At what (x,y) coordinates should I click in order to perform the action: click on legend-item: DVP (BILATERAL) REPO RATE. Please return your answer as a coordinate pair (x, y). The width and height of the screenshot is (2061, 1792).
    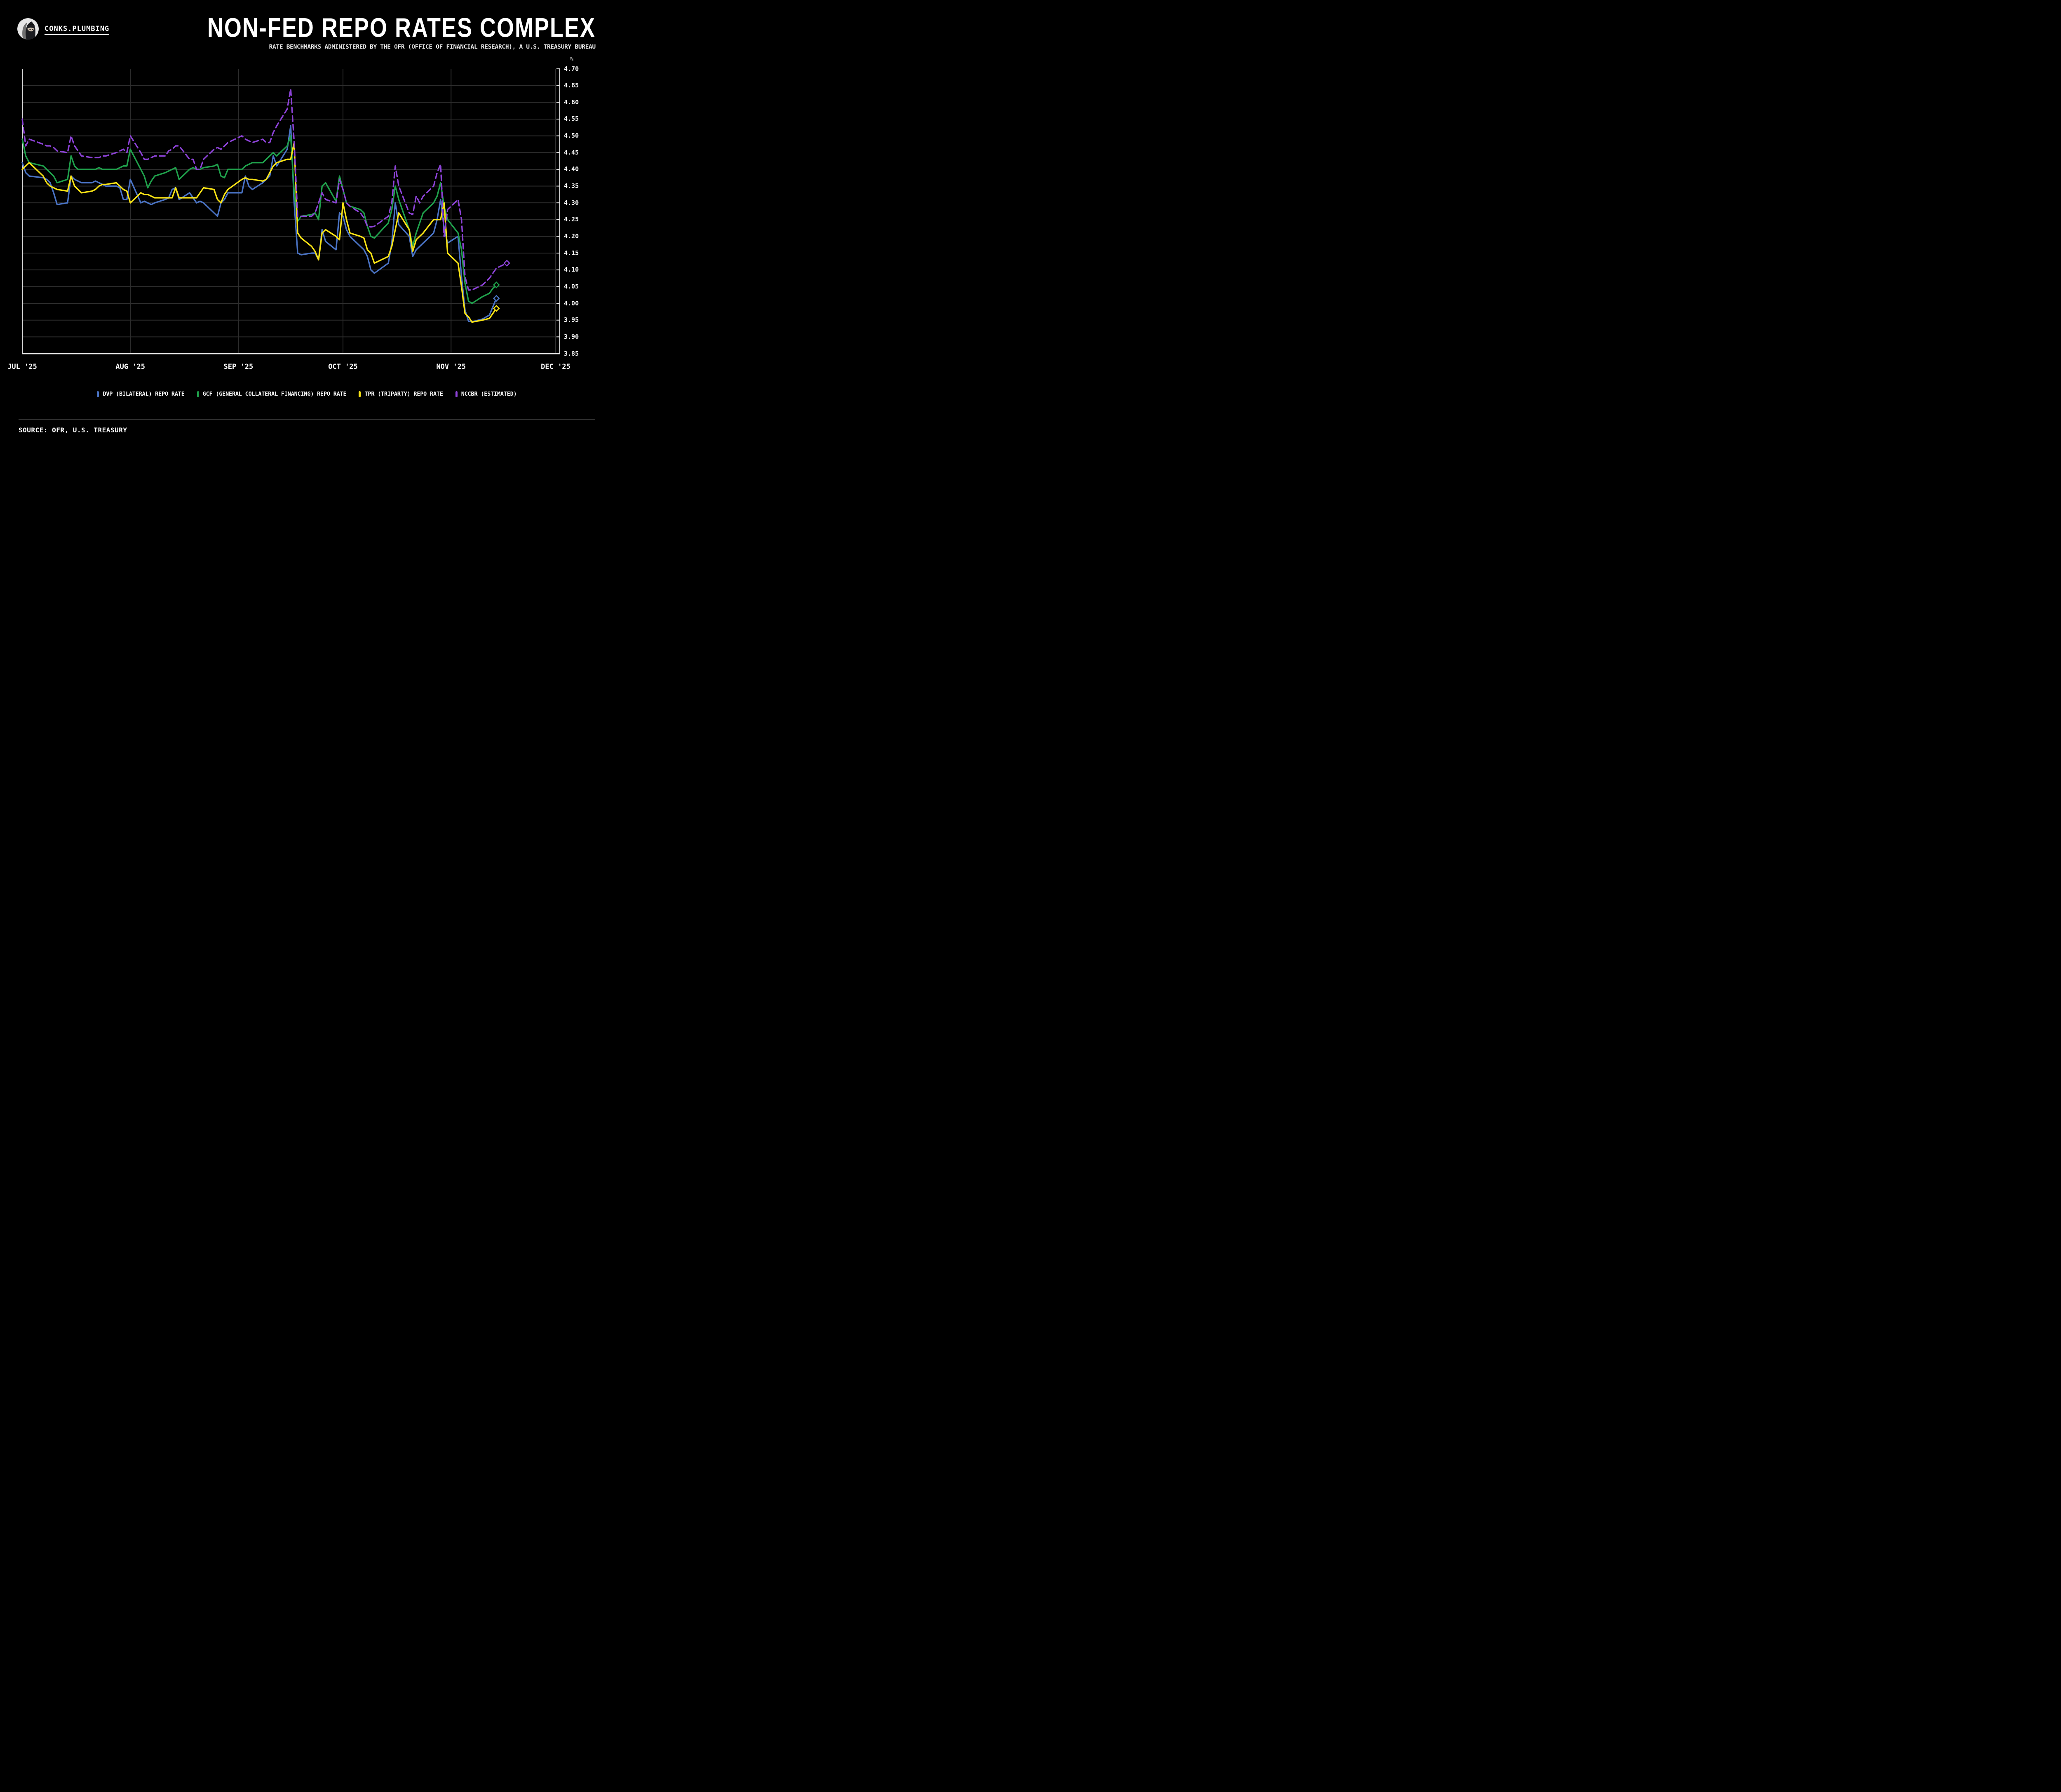
    Looking at the image, I should click on (141, 394).